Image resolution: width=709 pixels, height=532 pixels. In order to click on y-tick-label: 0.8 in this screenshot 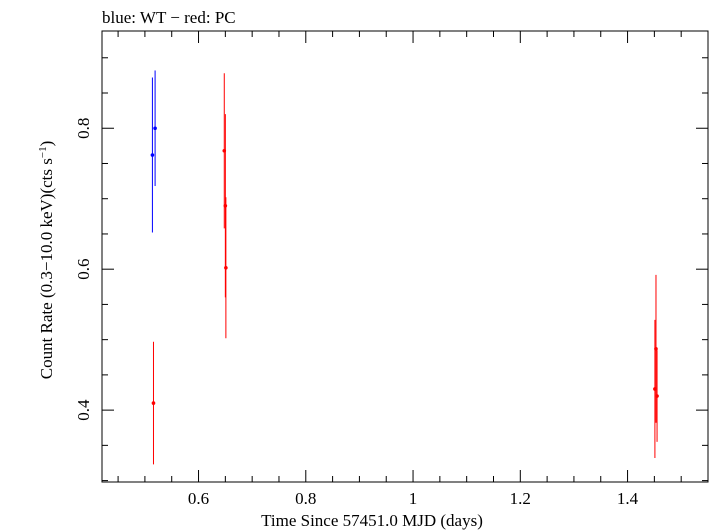, I will do `click(83, 128)`.